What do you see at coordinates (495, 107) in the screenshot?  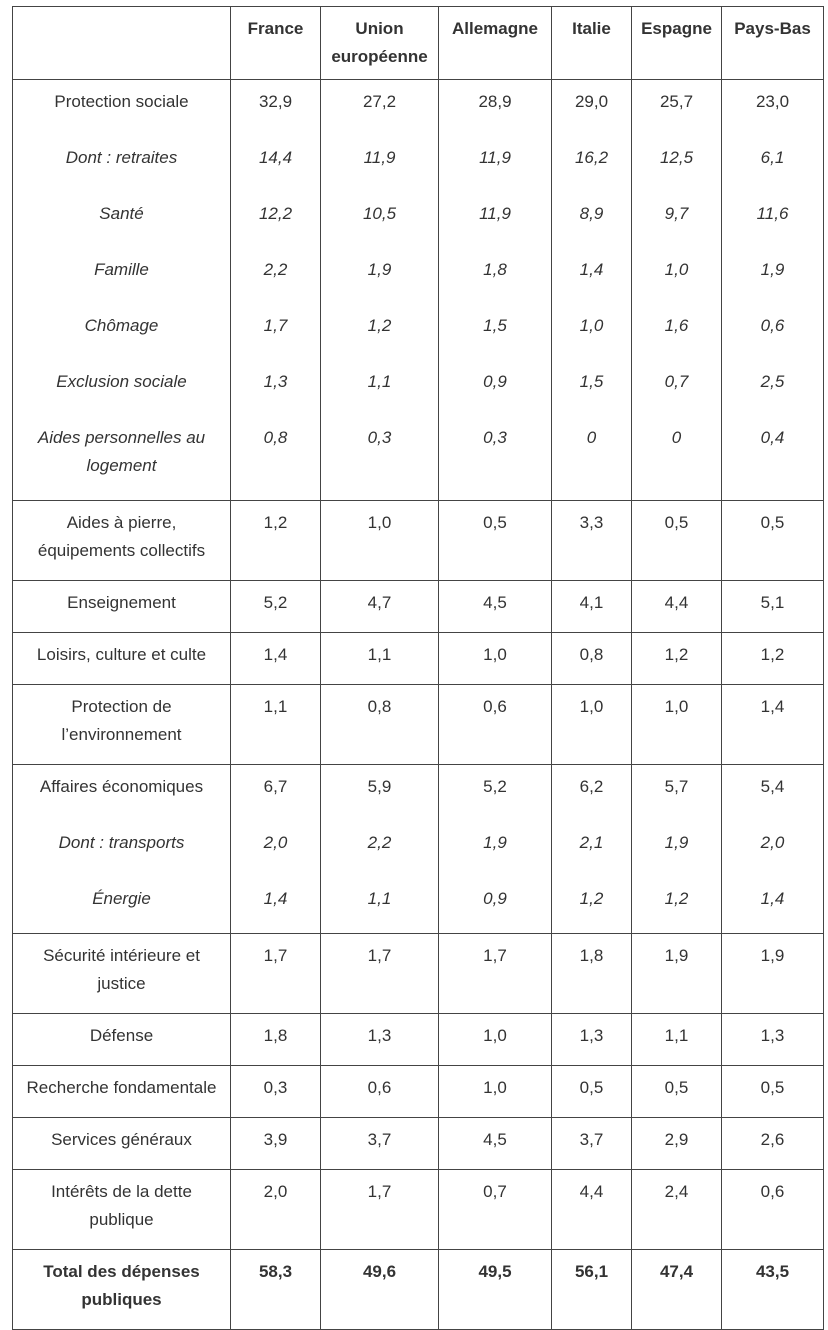 I see `value-cell: 28,9` at bounding box center [495, 107].